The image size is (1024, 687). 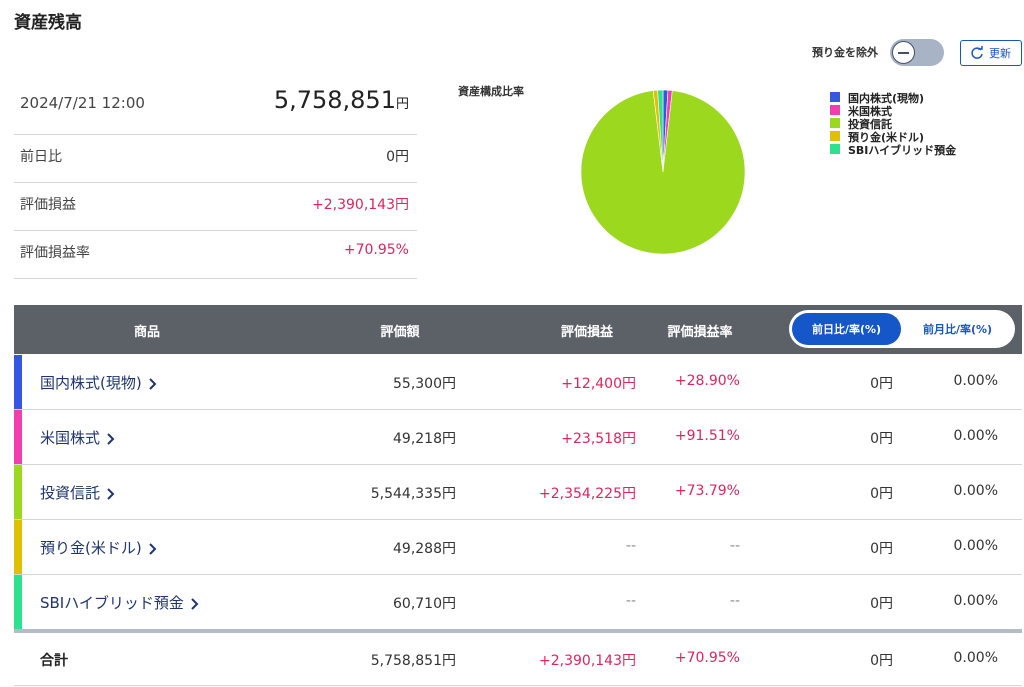 What do you see at coordinates (82, 103) in the screenshot?
I see `datetime: 2024/7/21 12:00` at bounding box center [82, 103].